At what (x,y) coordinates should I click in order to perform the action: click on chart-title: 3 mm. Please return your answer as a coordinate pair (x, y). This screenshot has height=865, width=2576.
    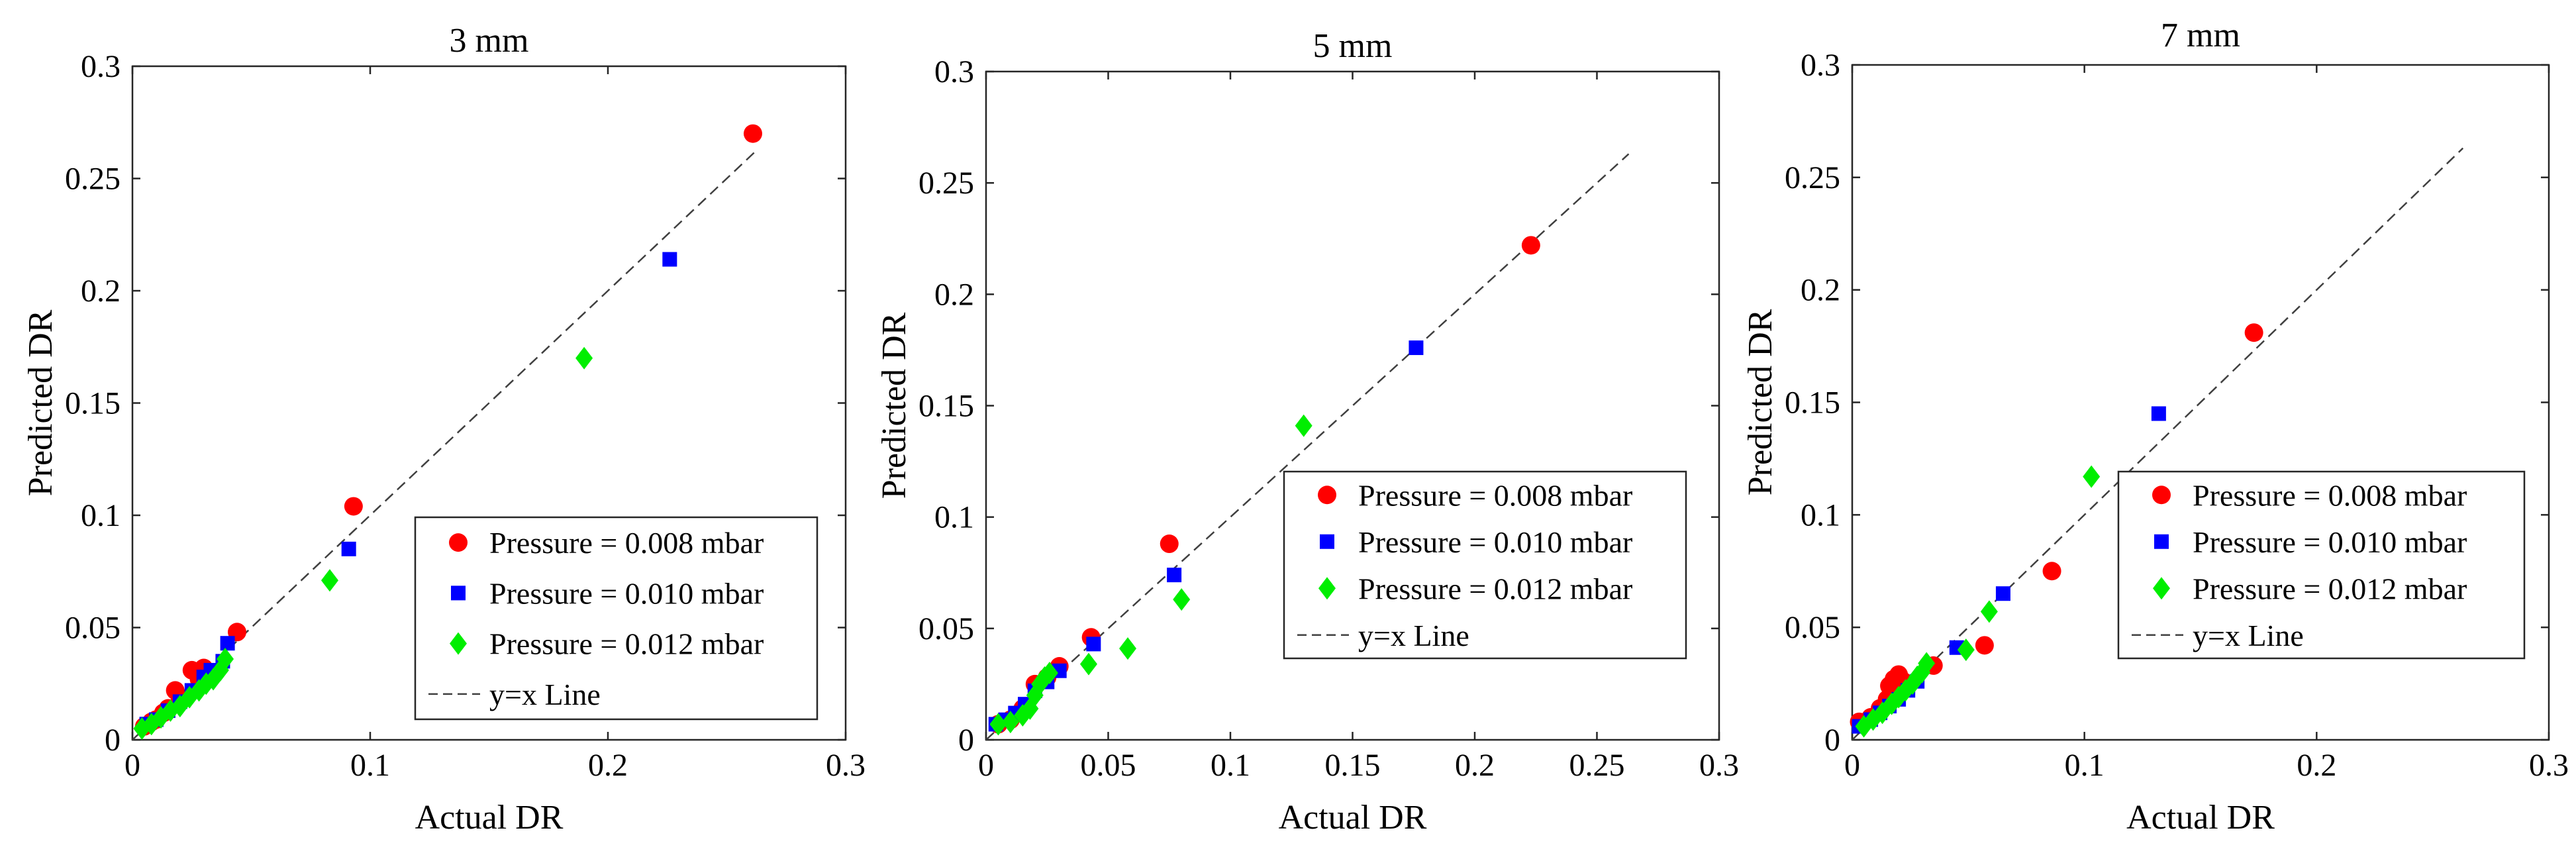
    Looking at the image, I should click on (489, 41).